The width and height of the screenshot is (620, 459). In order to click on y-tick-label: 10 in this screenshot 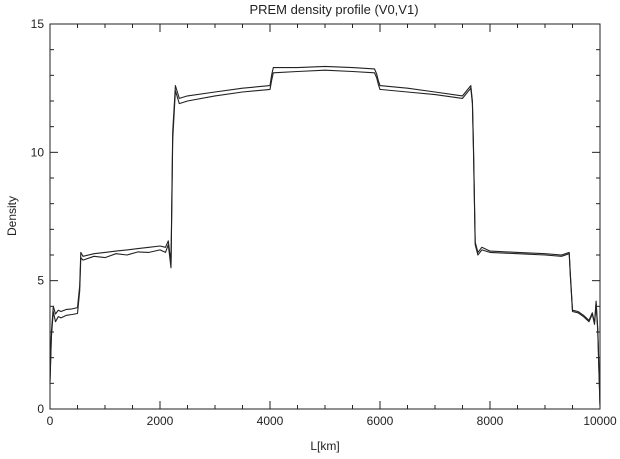, I will do `click(38, 152)`.